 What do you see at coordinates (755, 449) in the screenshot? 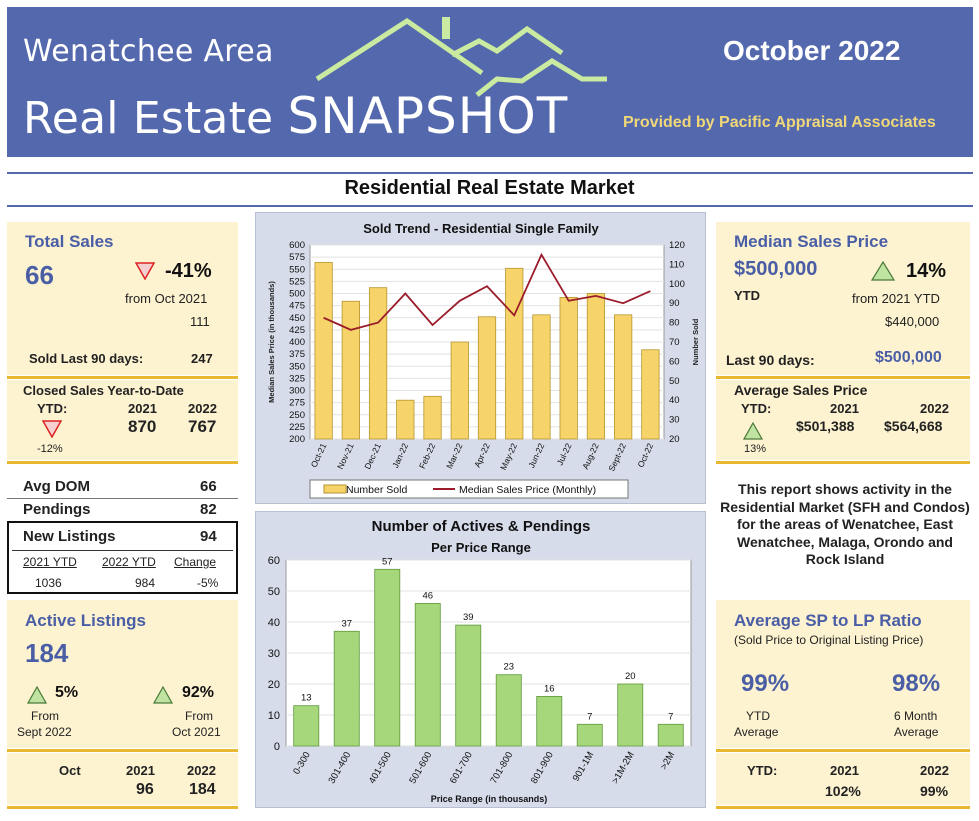
I see `avg-price-change: 13%` at bounding box center [755, 449].